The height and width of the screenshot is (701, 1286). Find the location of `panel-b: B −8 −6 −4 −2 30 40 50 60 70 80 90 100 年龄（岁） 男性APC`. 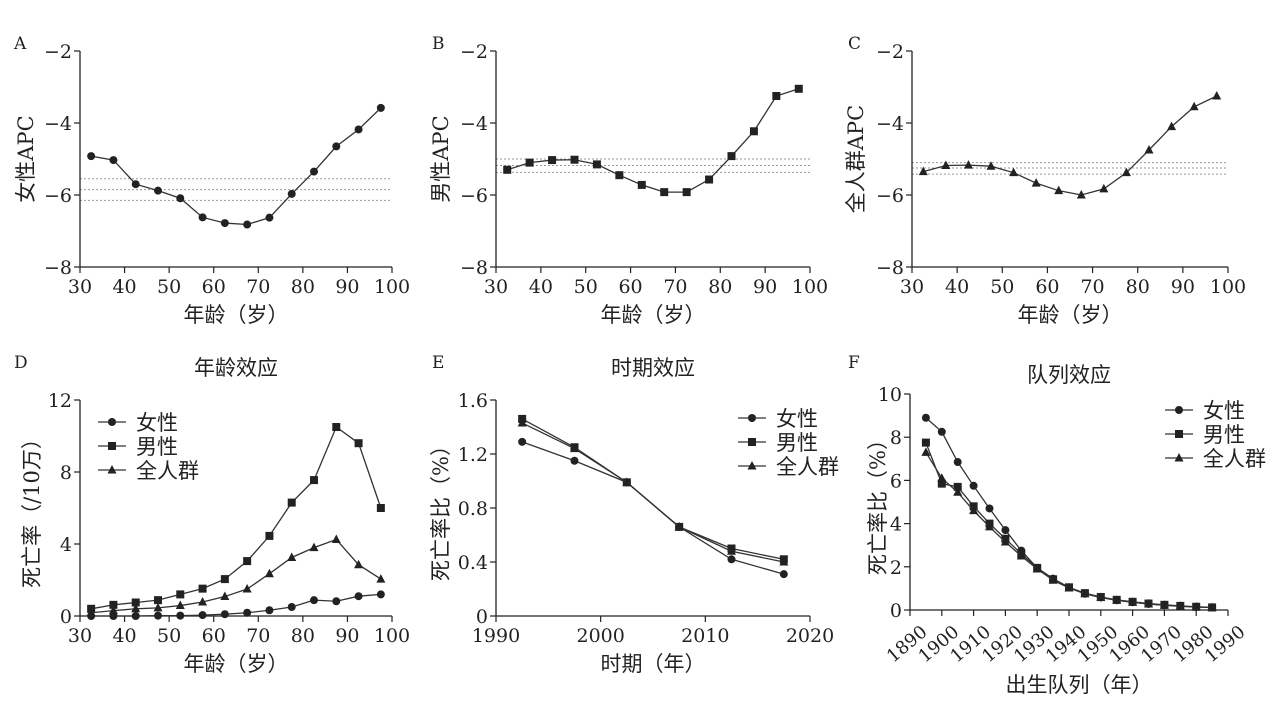

panel-b: B −8 −6 −4 −2 30 40 50 60 70 80 90 100 年龄（岁） 男性APC is located at coordinates (628, 180).